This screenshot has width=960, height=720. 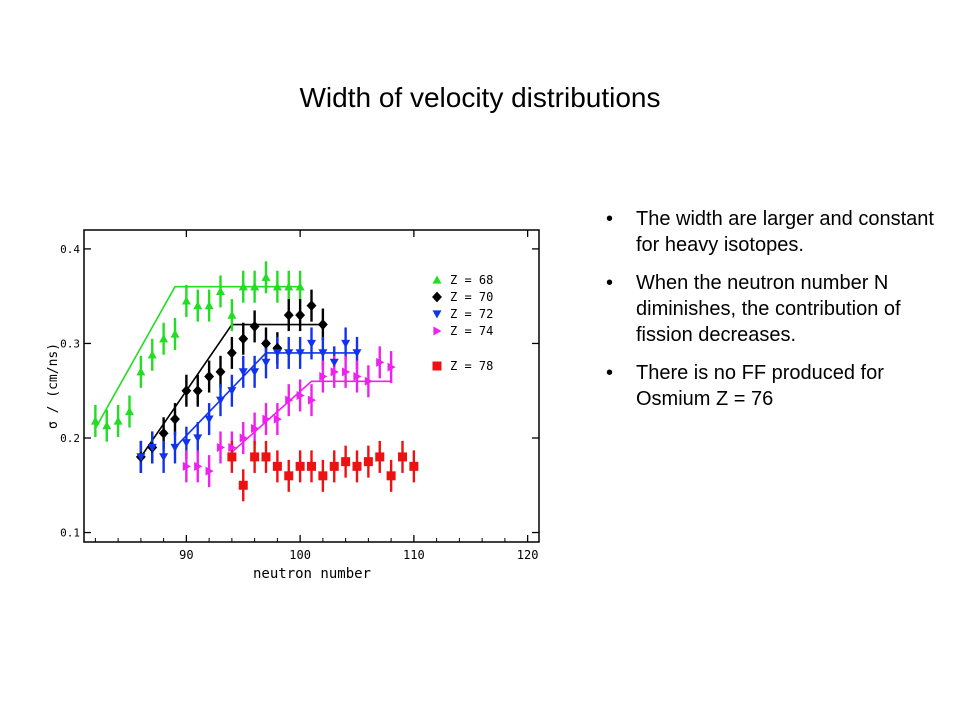 I want to click on x-tick-label: 100, so click(x=300, y=555).